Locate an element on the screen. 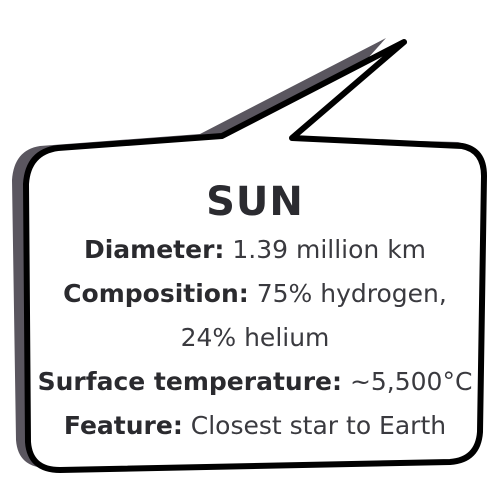  fact-surface-temperature: Surface temperature: ~5,500°C is located at coordinates (255, 382).